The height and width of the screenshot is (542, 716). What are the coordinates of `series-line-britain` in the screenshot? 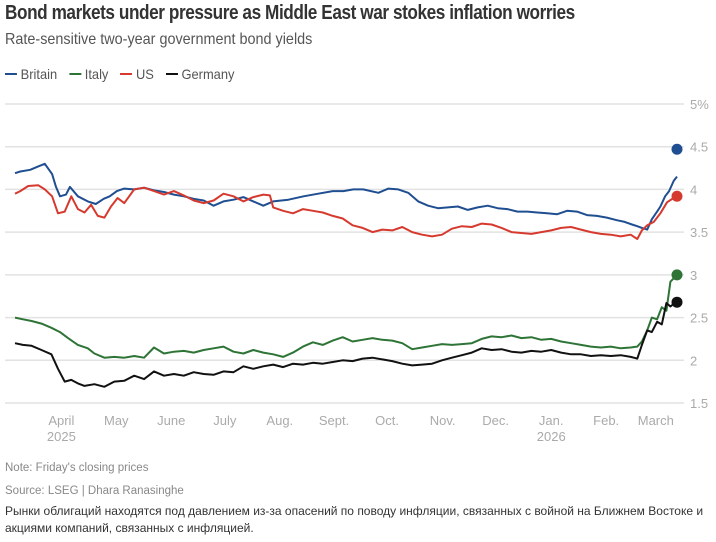 It's located at (346, 196).